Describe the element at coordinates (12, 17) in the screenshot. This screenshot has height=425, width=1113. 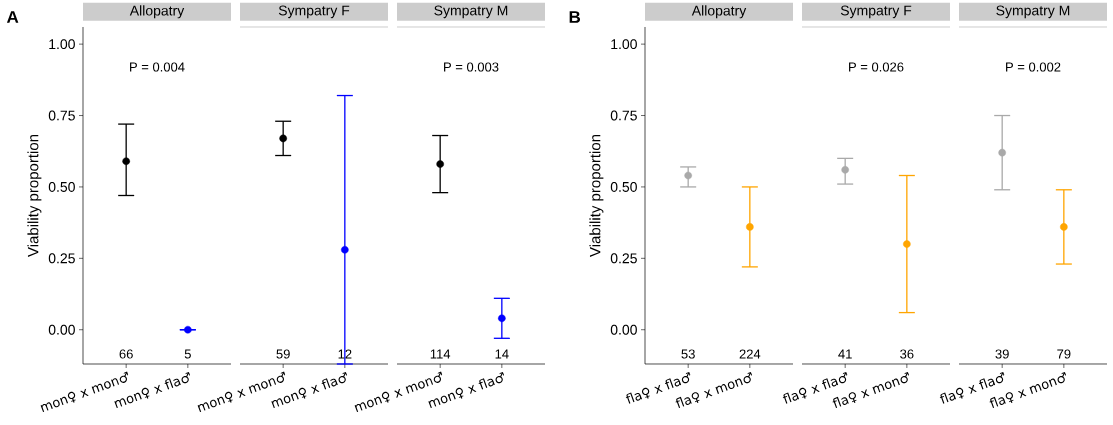
I see `text: A` at that location.